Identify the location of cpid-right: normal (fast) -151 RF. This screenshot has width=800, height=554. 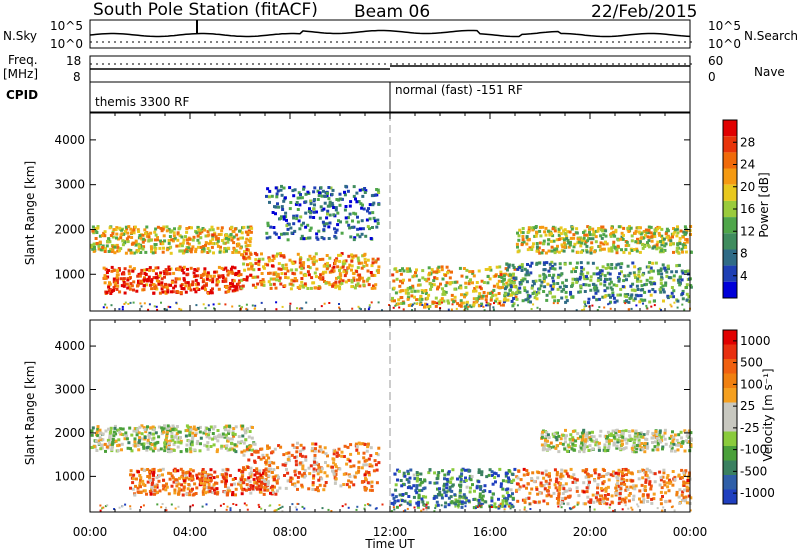
(459, 90).